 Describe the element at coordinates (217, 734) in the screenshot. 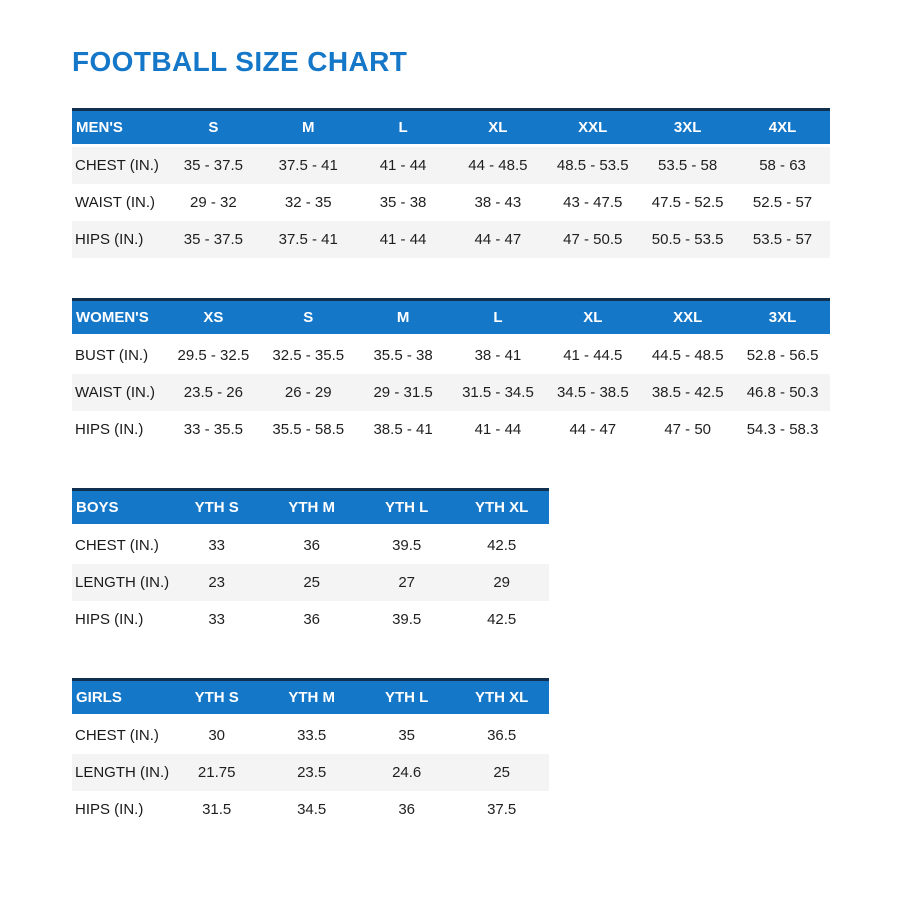

I see `size-value-cell: 30` at that location.